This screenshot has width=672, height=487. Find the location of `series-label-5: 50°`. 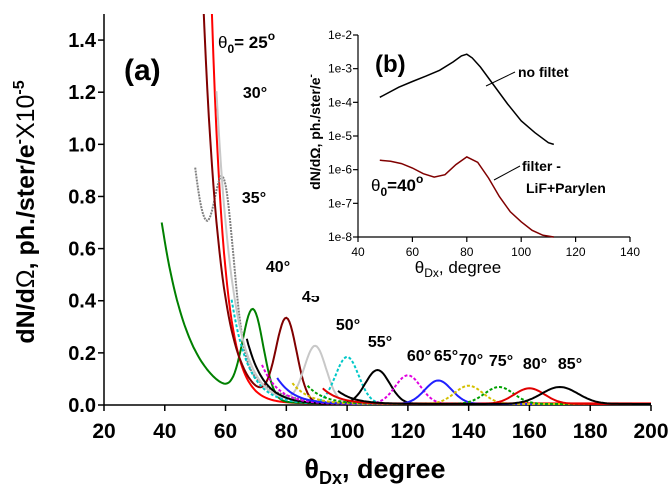

series-label-5: 50° is located at coordinates (348, 325).